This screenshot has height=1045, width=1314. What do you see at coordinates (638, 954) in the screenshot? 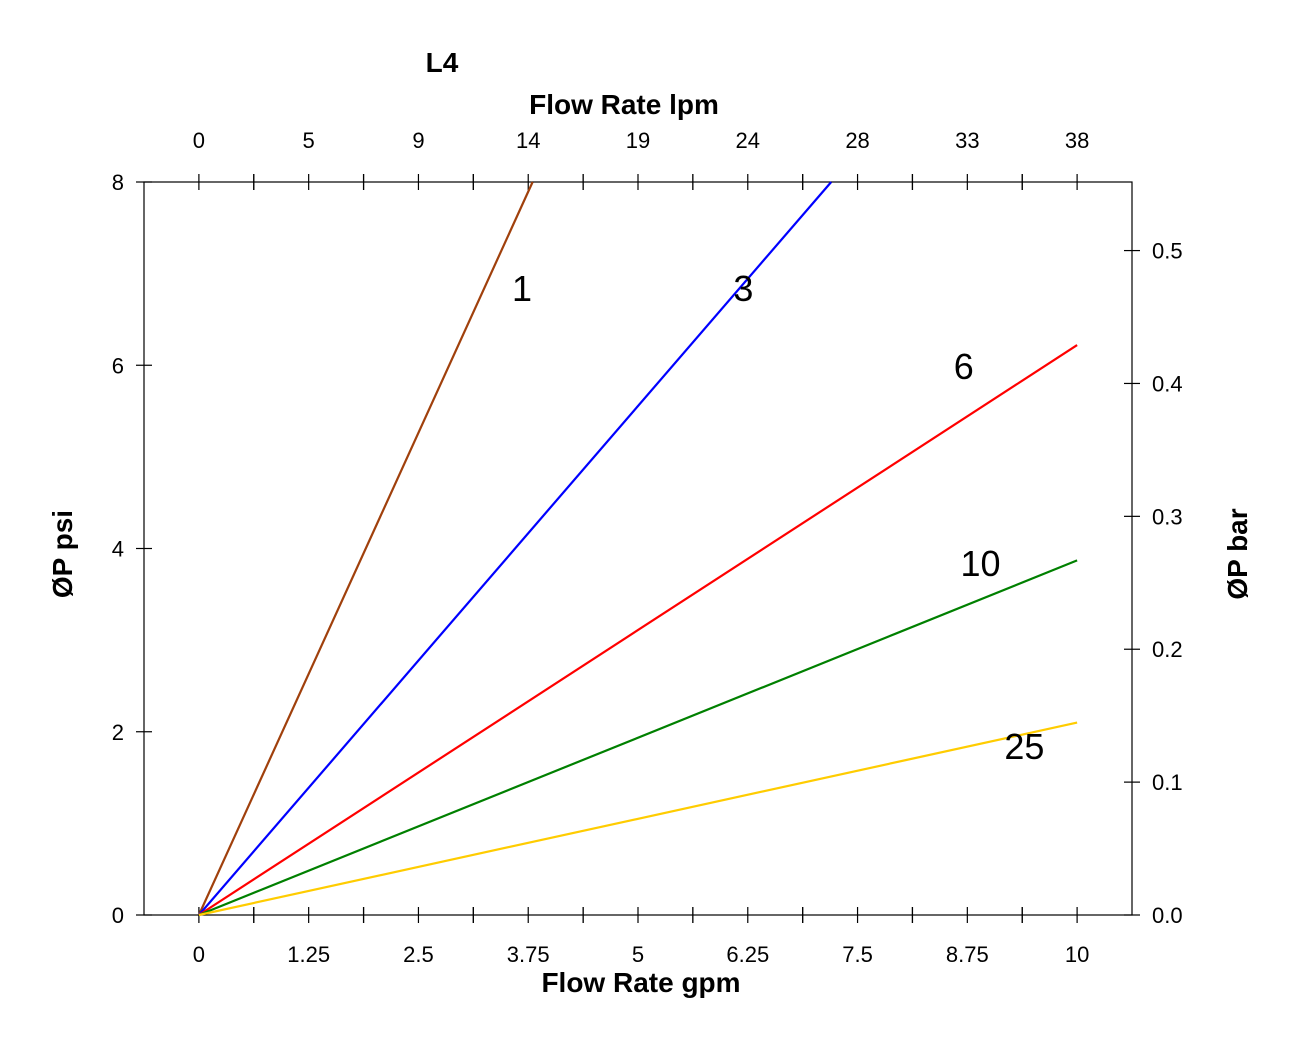
I see `x-tick-label-bottom: 5` at bounding box center [638, 954].